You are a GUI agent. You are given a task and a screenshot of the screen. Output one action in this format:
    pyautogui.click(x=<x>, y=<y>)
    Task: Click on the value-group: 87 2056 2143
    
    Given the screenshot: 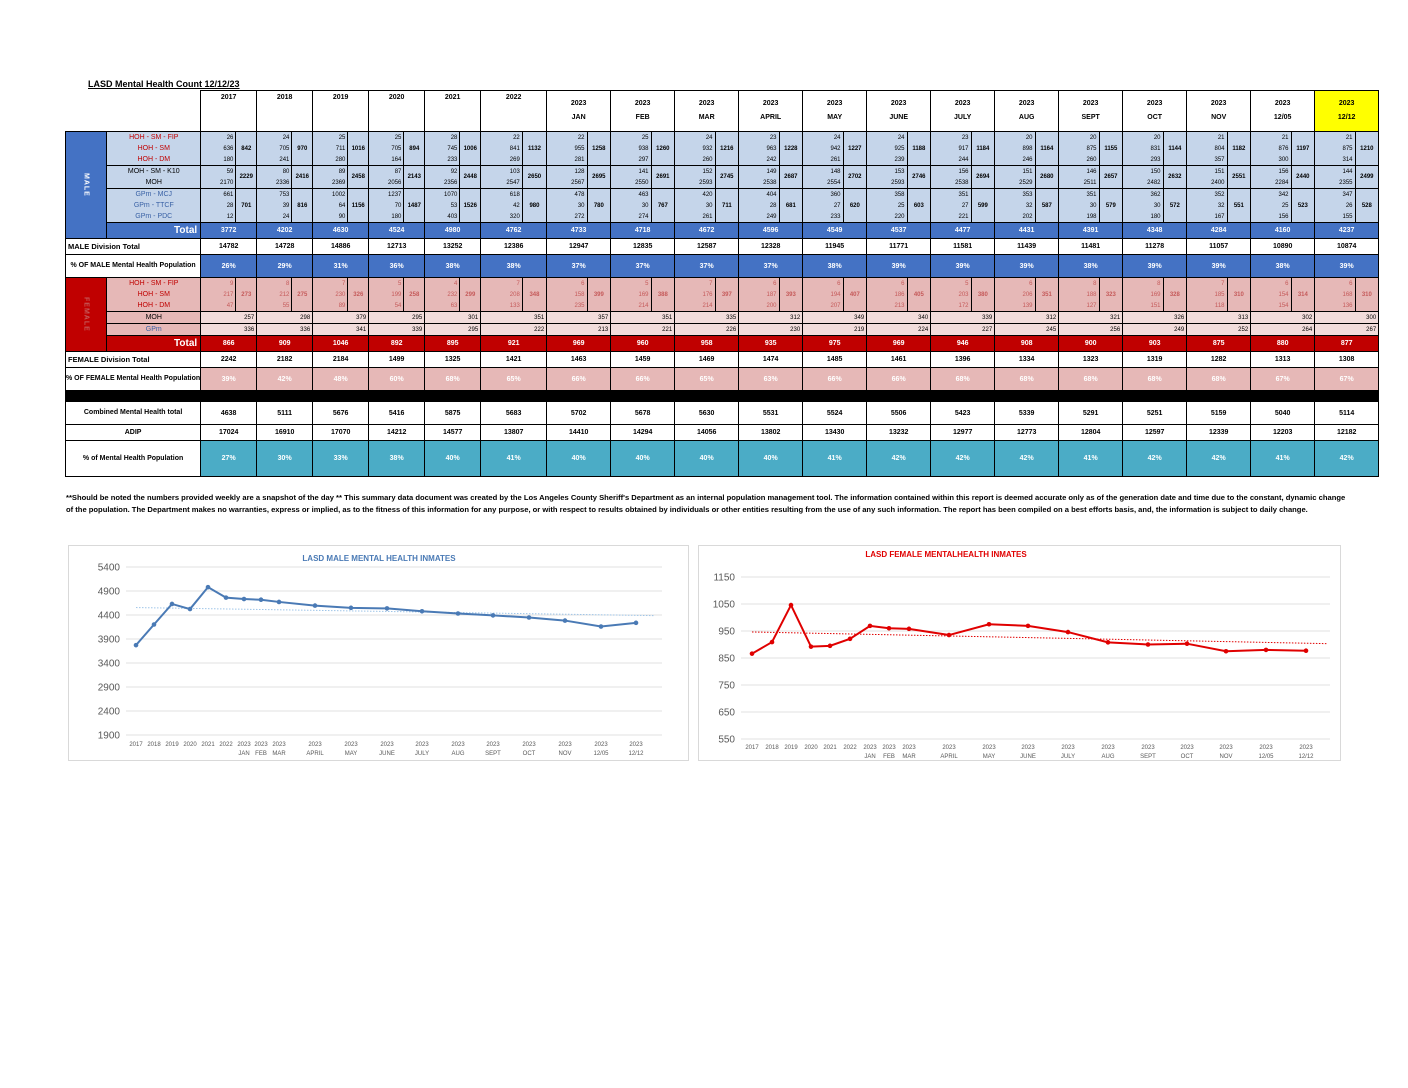 What is the action you would take?
    pyautogui.click(x=397, y=177)
    